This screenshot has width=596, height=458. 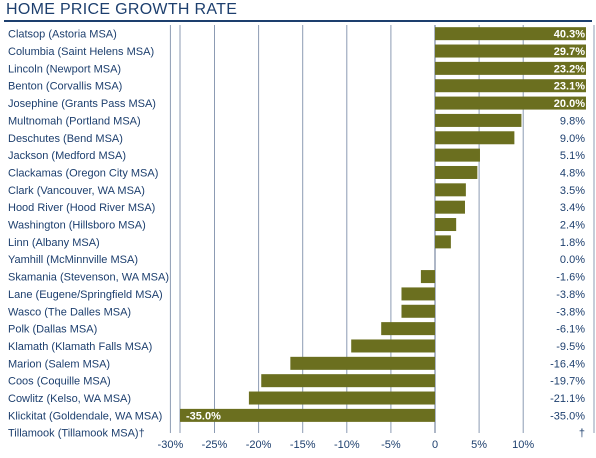 What do you see at coordinates (572, 260) in the screenshot?
I see `value-label: 0.0%` at bounding box center [572, 260].